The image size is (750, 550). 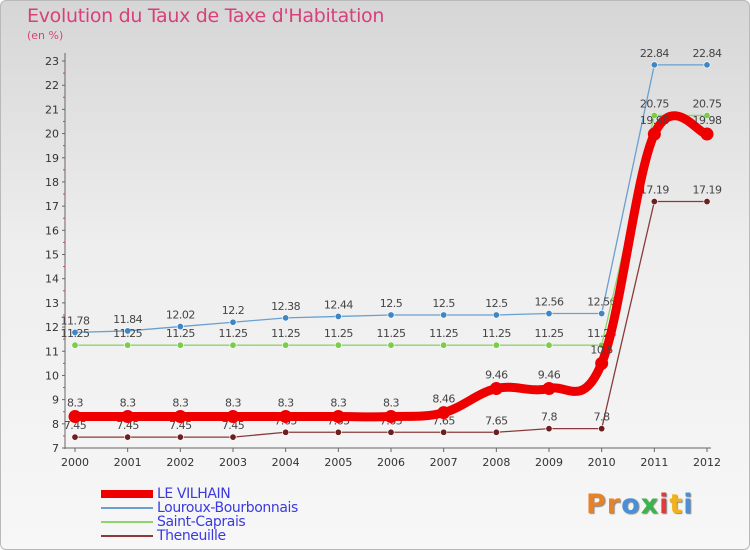 I want to click on y-tick-label: 16, so click(x=52, y=230).